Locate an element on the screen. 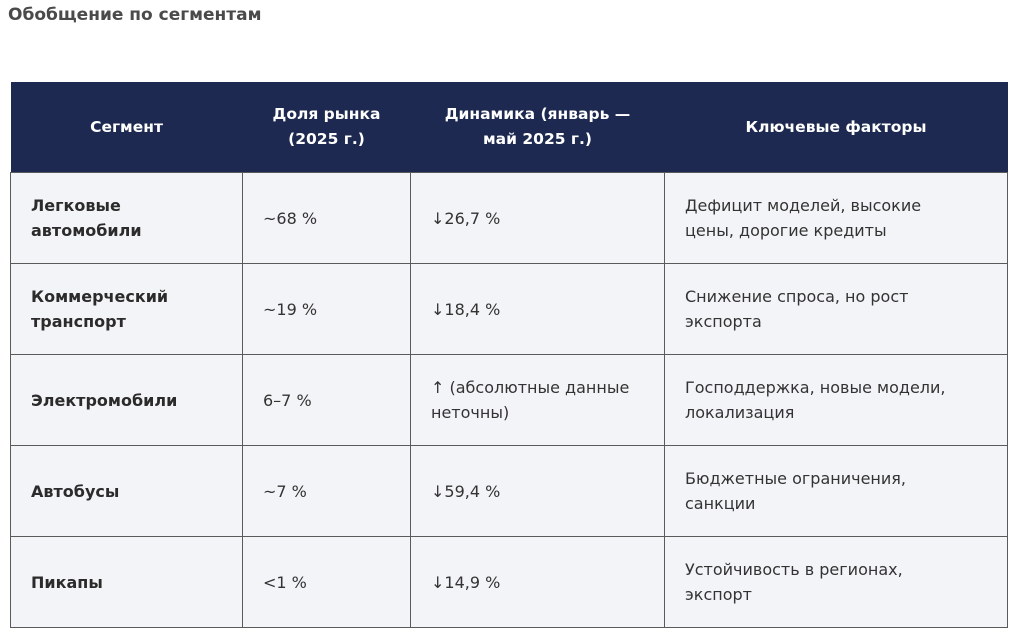 This screenshot has width=1019, height=637. table-cell: ↓26,7 % is located at coordinates (537, 218).